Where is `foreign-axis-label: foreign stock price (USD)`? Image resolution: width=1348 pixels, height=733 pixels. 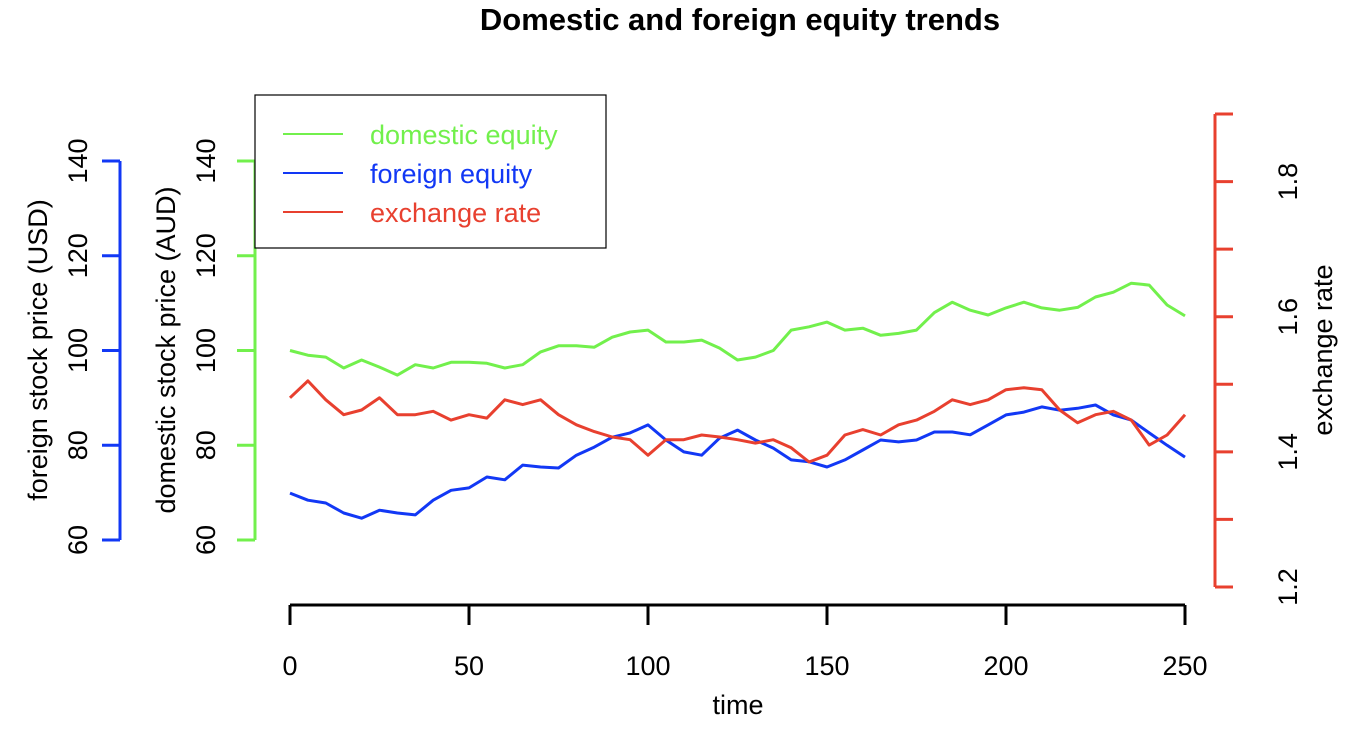
foreign-axis-label: foreign stock price (USD) is located at coordinates (38, 350).